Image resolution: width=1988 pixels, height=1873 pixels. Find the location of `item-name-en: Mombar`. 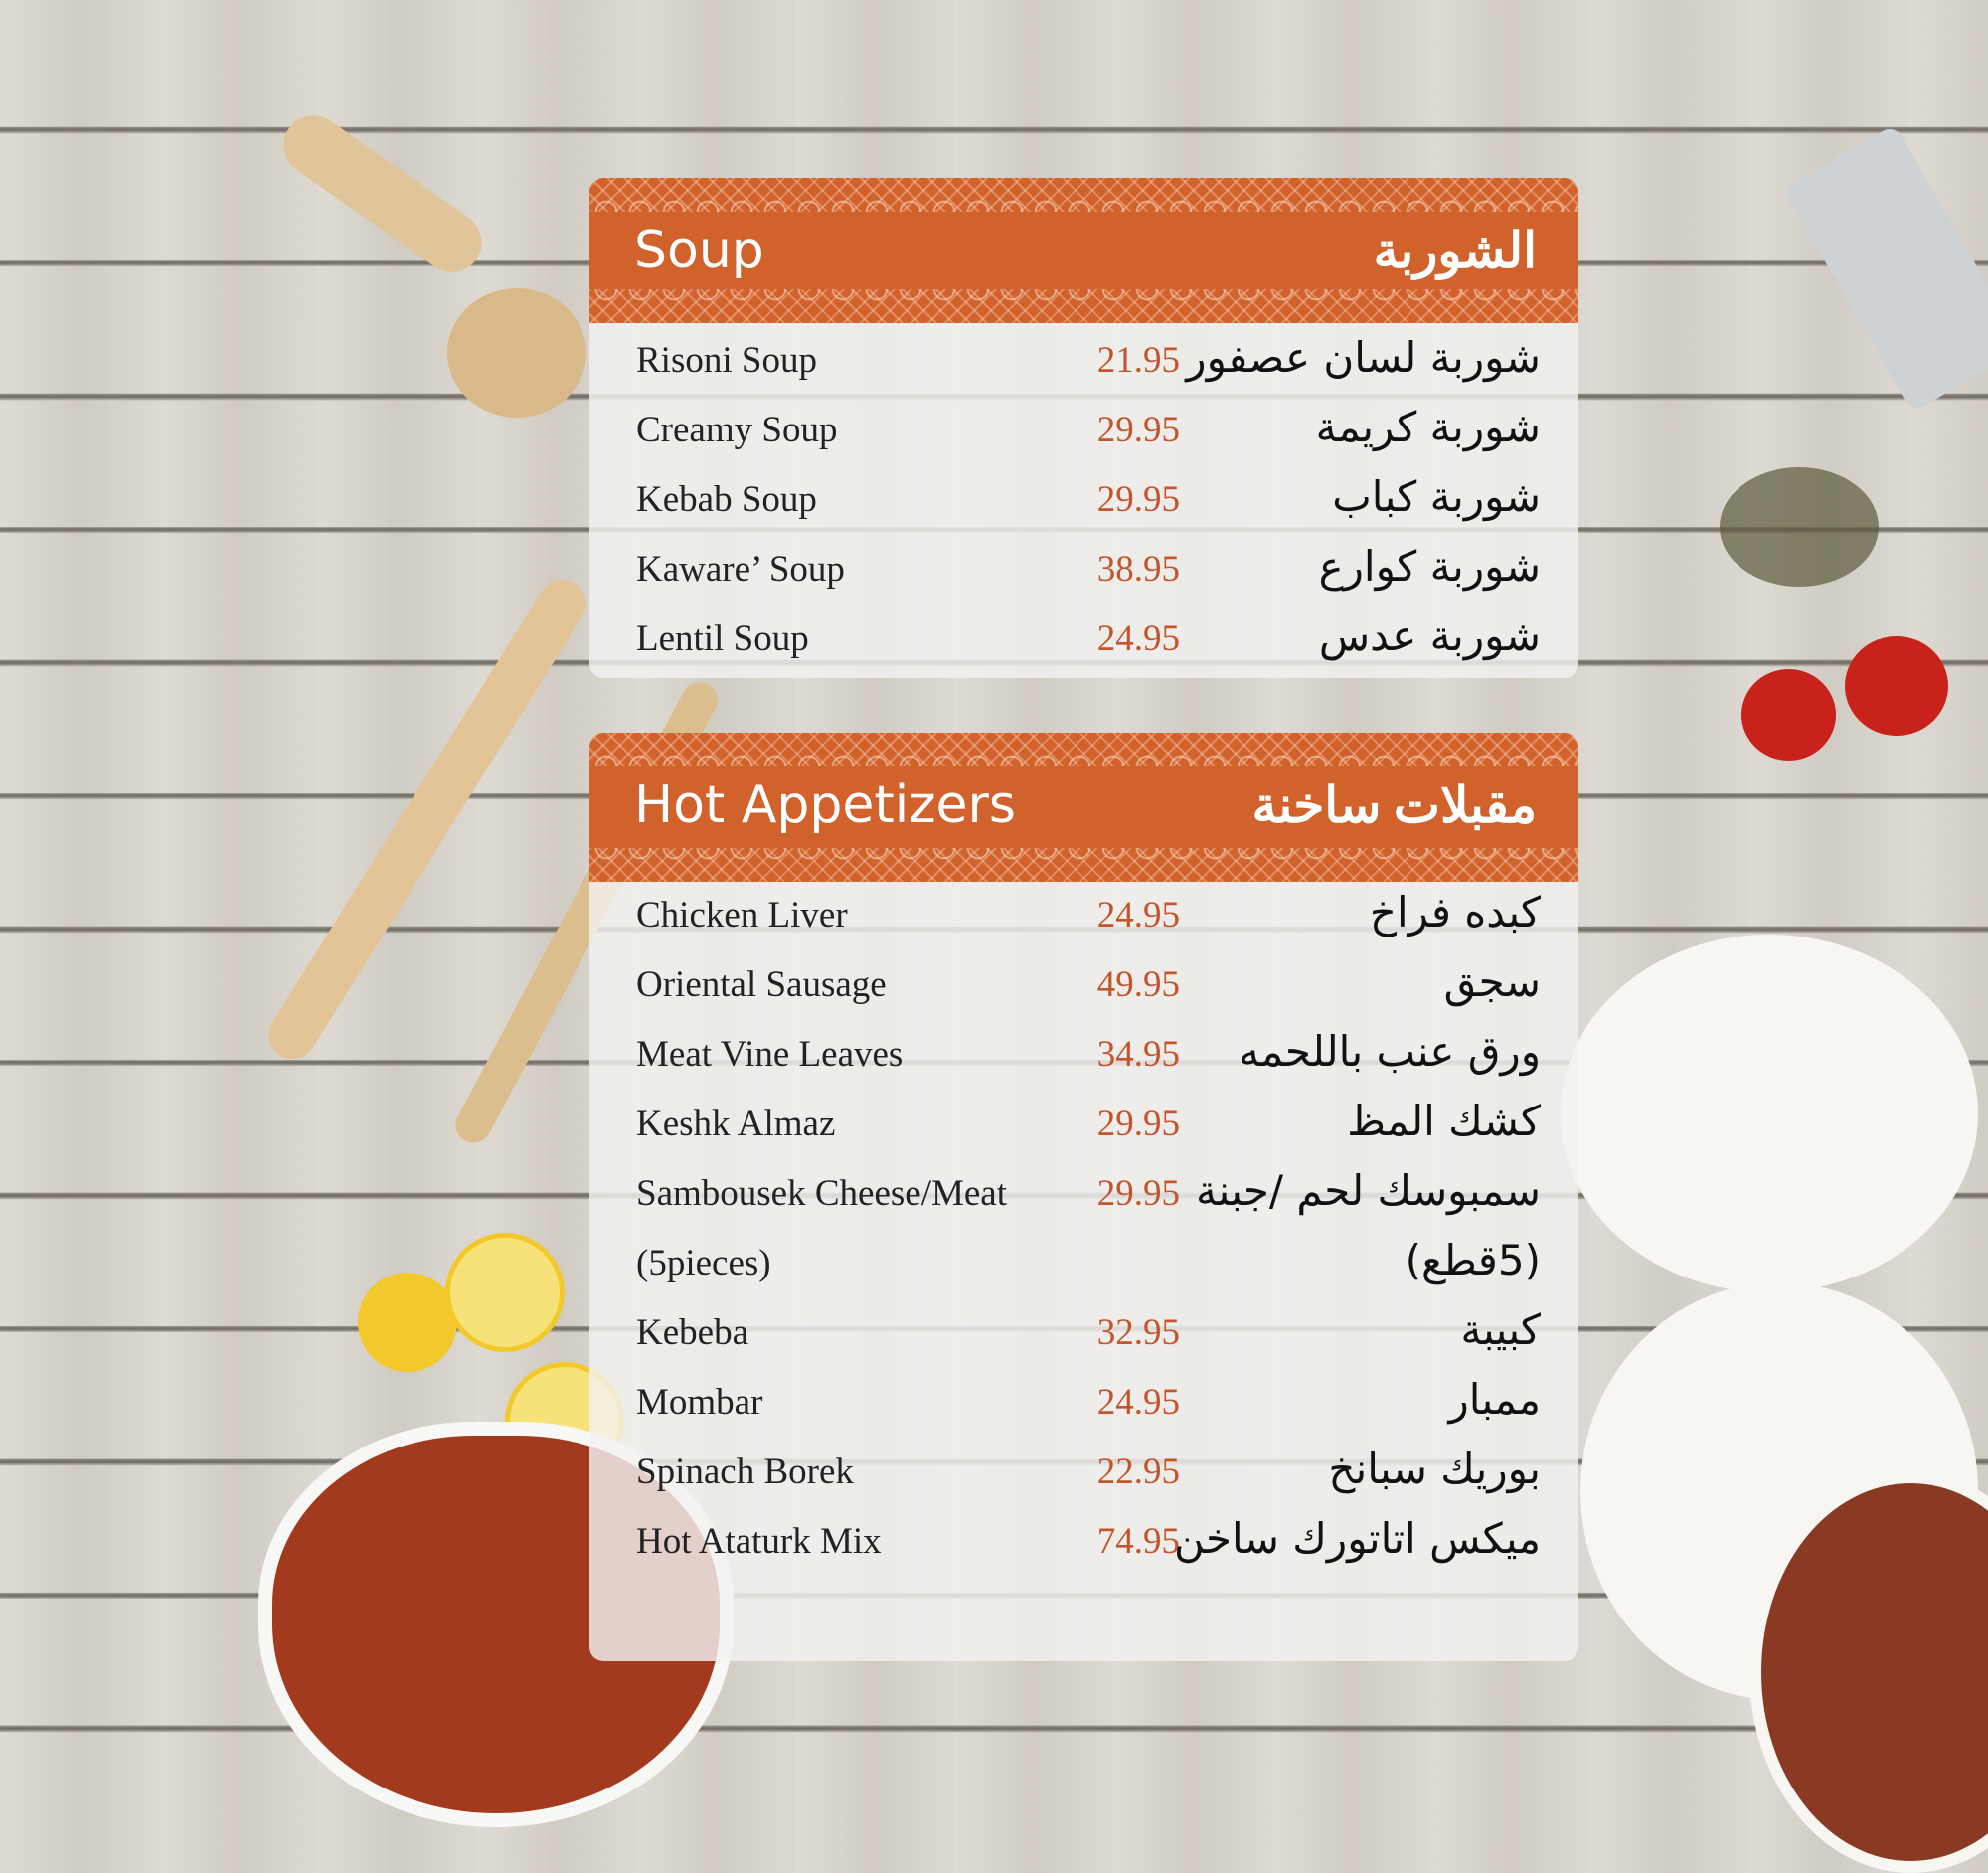

item-name-en: Mombar is located at coordinates (699, 1402).